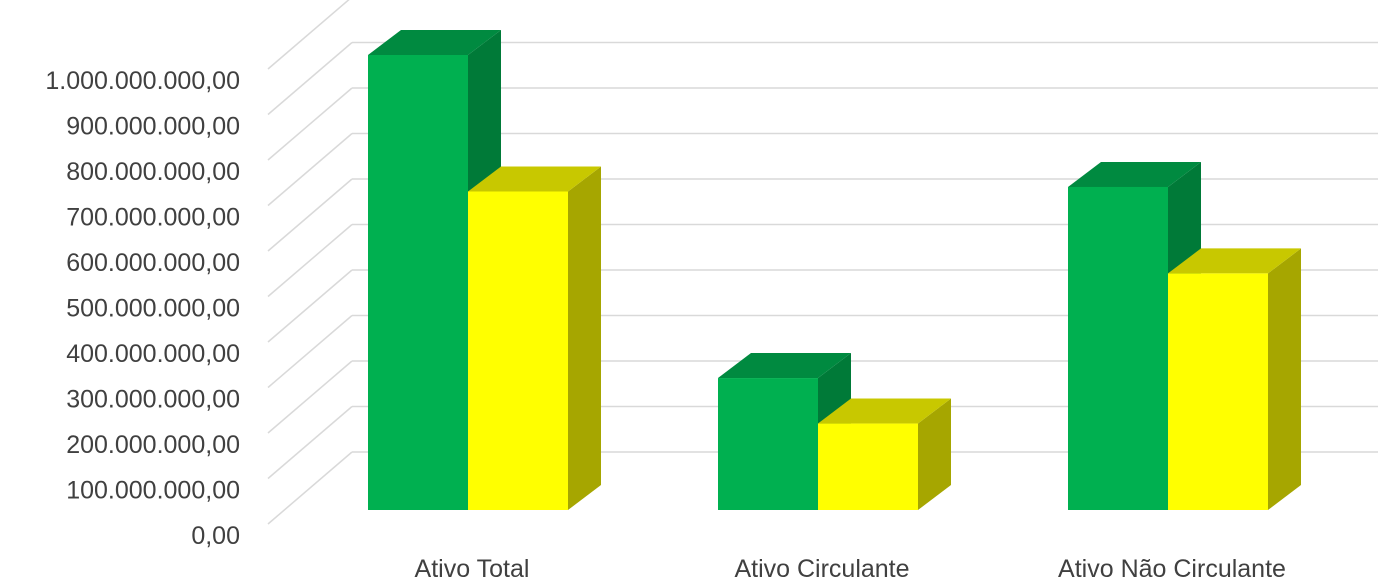 The width and height of the screenshot is (1378, 581). What do you see at coordinates (821, 568) in the screenshot?
I see `x-category-label: Ativo Circulante` at bounding box center [821, 568].